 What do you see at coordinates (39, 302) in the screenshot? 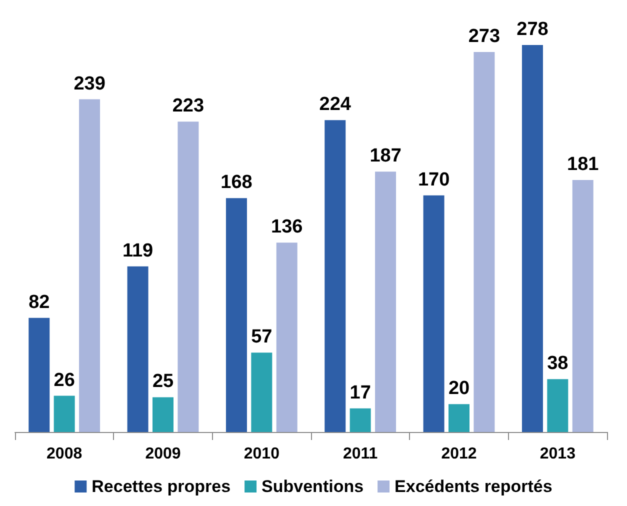
I see `data-label: 82` at bounding box center [39, 302].